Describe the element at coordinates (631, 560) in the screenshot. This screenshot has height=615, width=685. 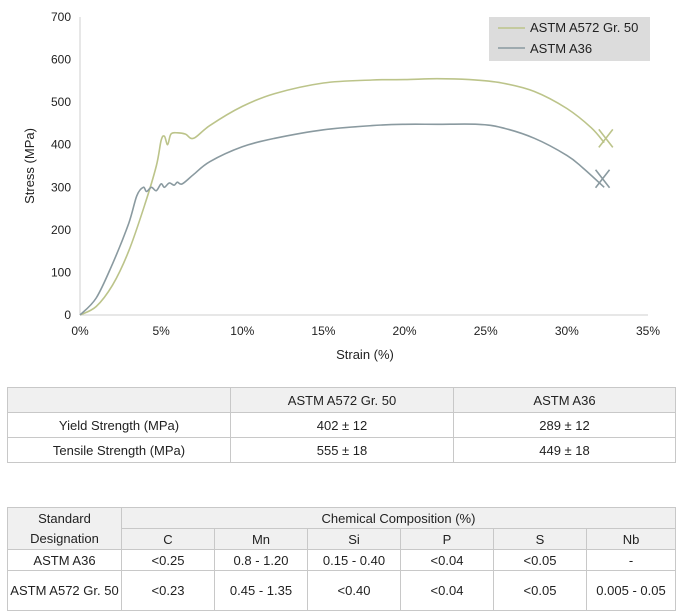
I see `table-cell: -` at that location.